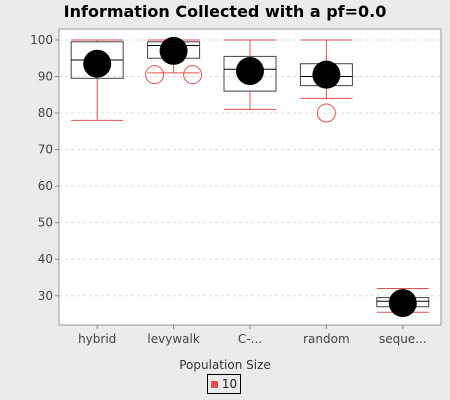 The width and height of the screenshot is (450, 400). Describe the element at coordinates (97, 80) in the screenshot. I see `box-hybrid` at that location.